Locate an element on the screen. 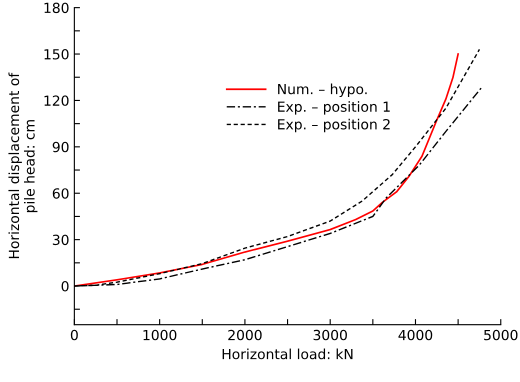 The image size is (520, 382). x-tick-label: 1000 is located at coordinates (159, 335).